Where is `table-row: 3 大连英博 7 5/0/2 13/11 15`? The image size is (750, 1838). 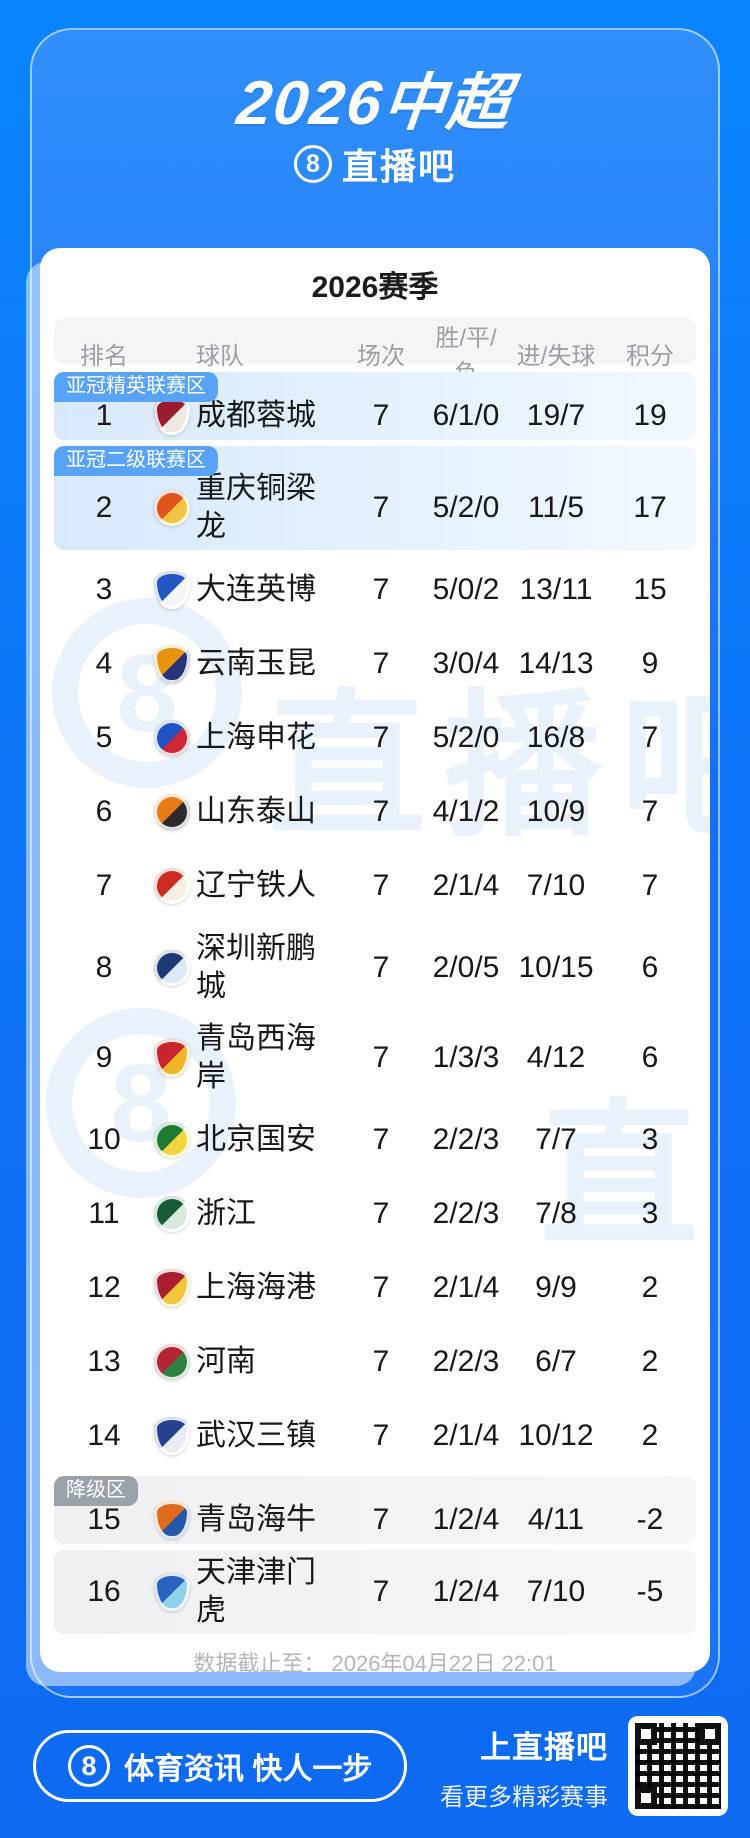 table-row: 3 大连英博 7 5/0/2 13/11 15 is located at coordinates (375, 590).